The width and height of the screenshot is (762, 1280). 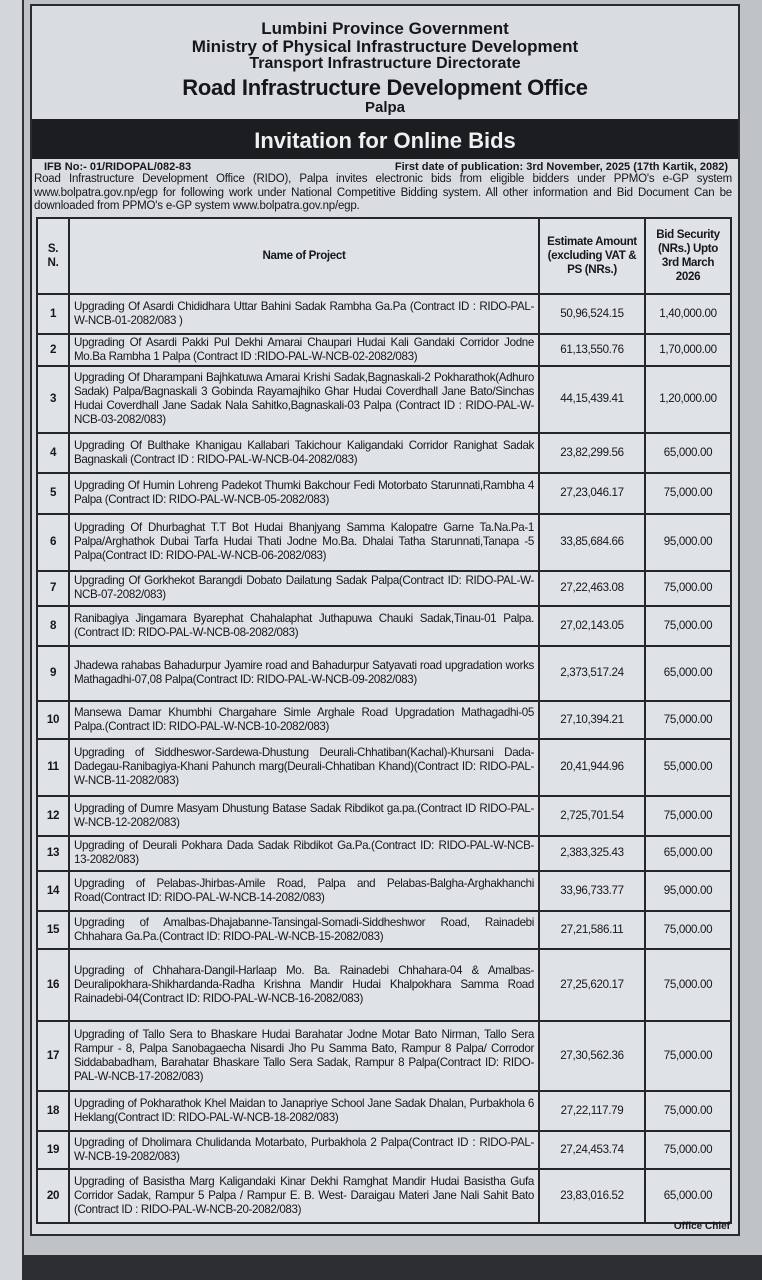 What do you see at coordinates (592, 542) in the screenshot?
I see `estimate-amount: 33,85,684.66` at bounding box center [592, 542].